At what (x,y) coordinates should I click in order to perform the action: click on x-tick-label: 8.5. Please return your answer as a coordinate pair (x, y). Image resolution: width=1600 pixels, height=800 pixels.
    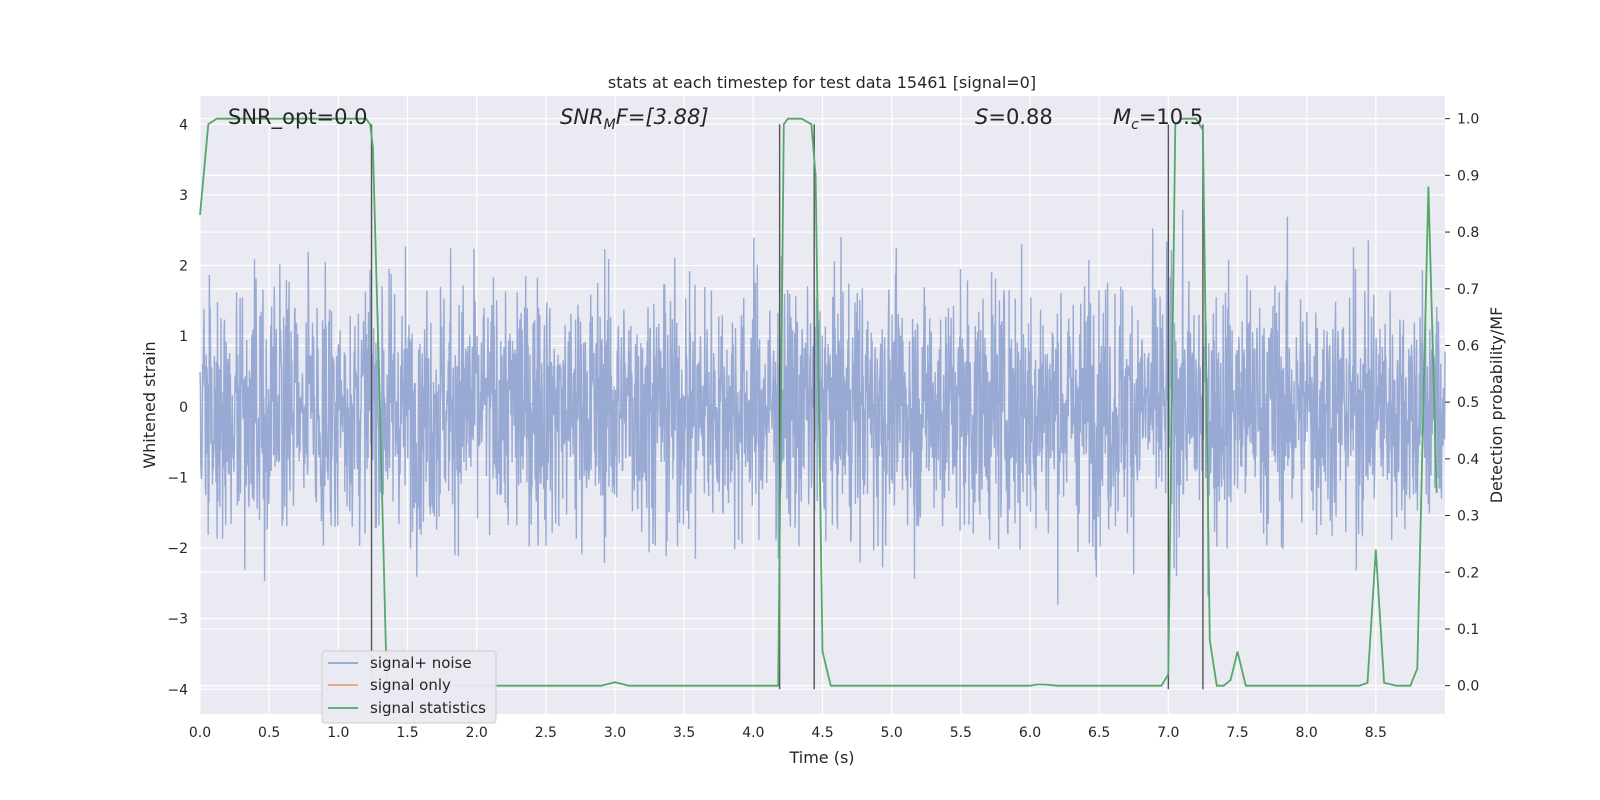
    Looking at the image, I should click on (1376, 733).